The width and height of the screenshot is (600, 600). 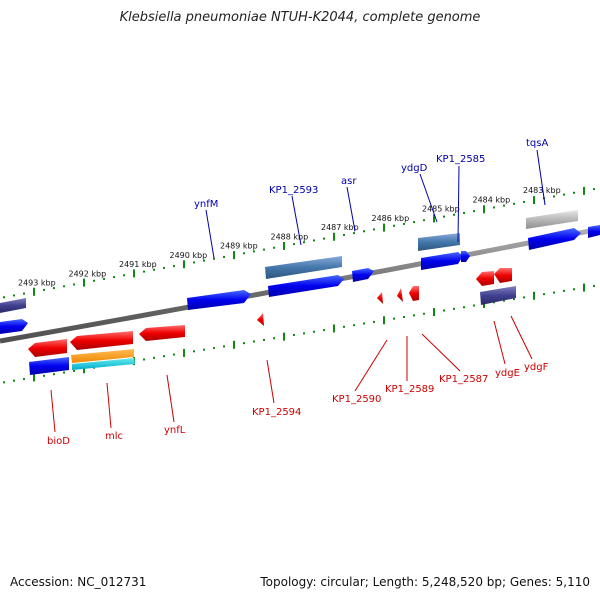 I want to click on gene-label-KP1_2594: KP1_2594, so click(x=276, y=412).